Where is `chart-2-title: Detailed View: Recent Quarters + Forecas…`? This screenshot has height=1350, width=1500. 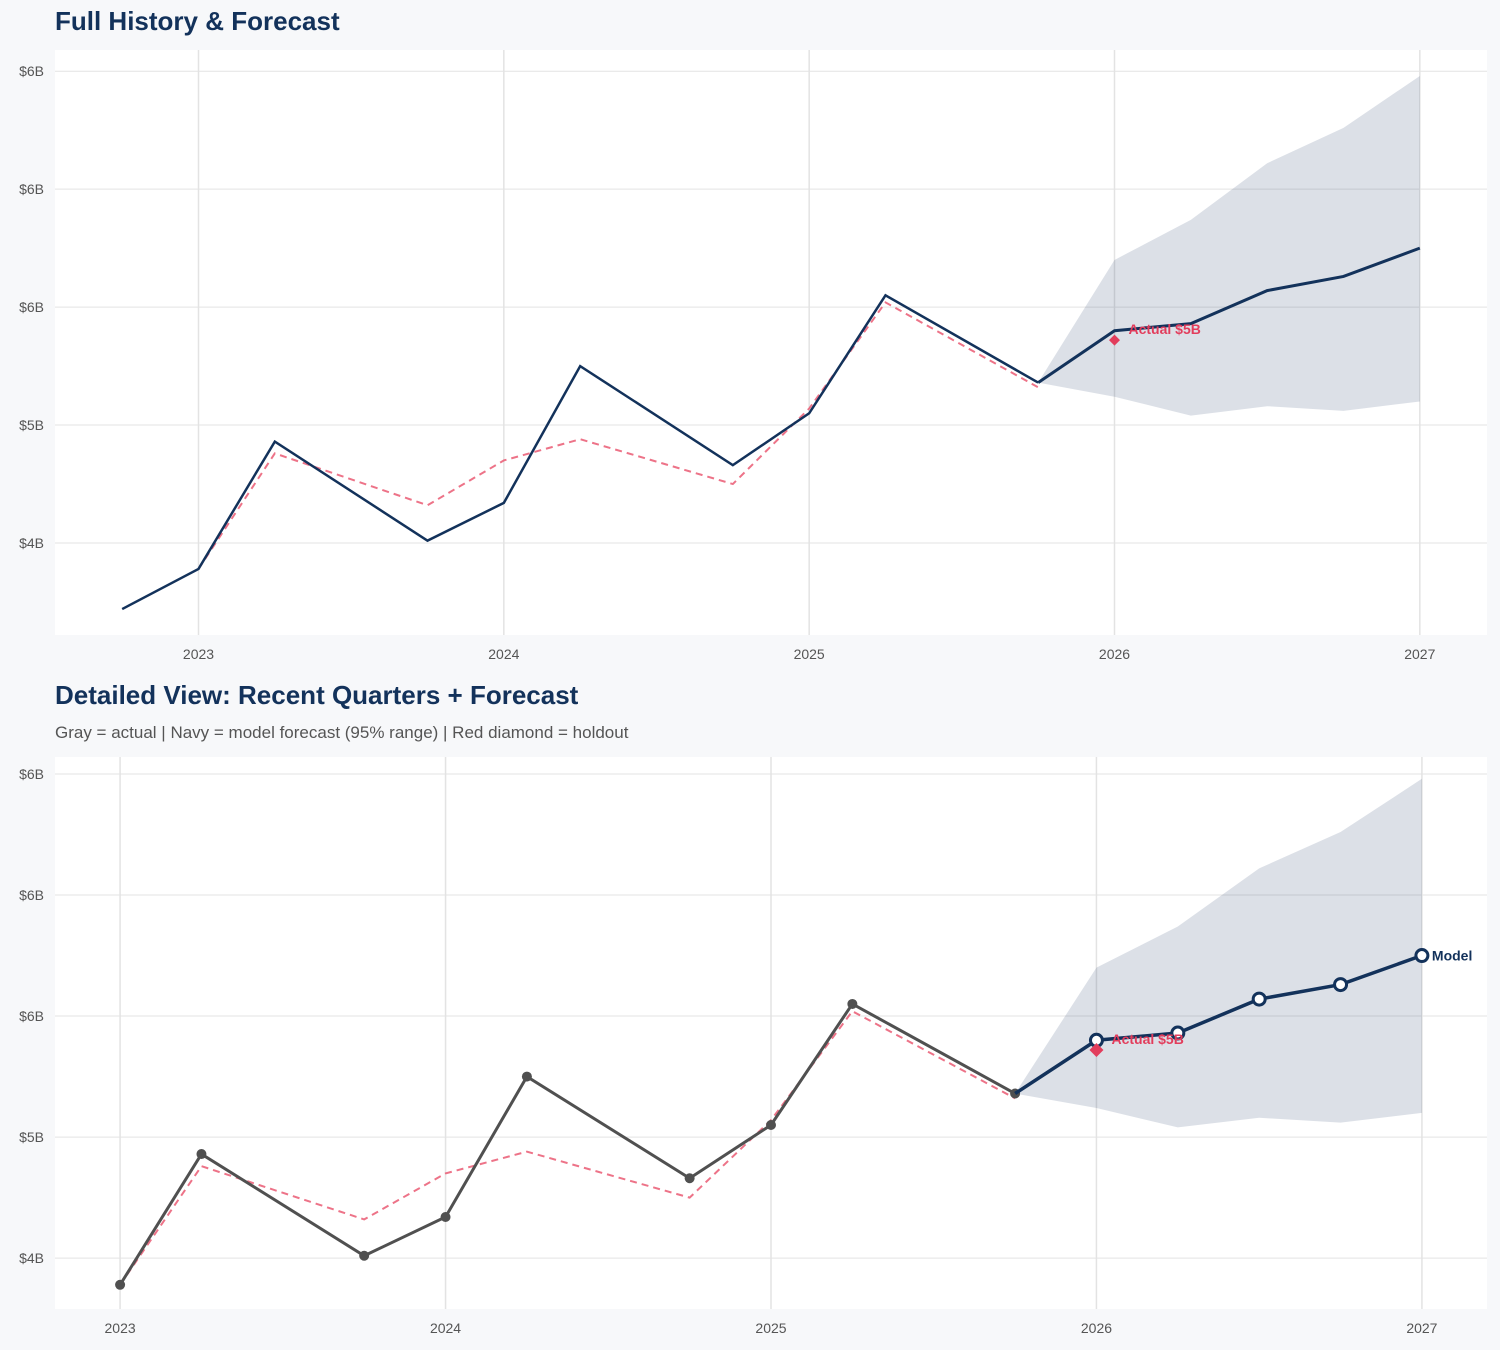 chart-2-title: Detailed View: Recent Quarters + Forecas… is located at coordinates (317, 695).